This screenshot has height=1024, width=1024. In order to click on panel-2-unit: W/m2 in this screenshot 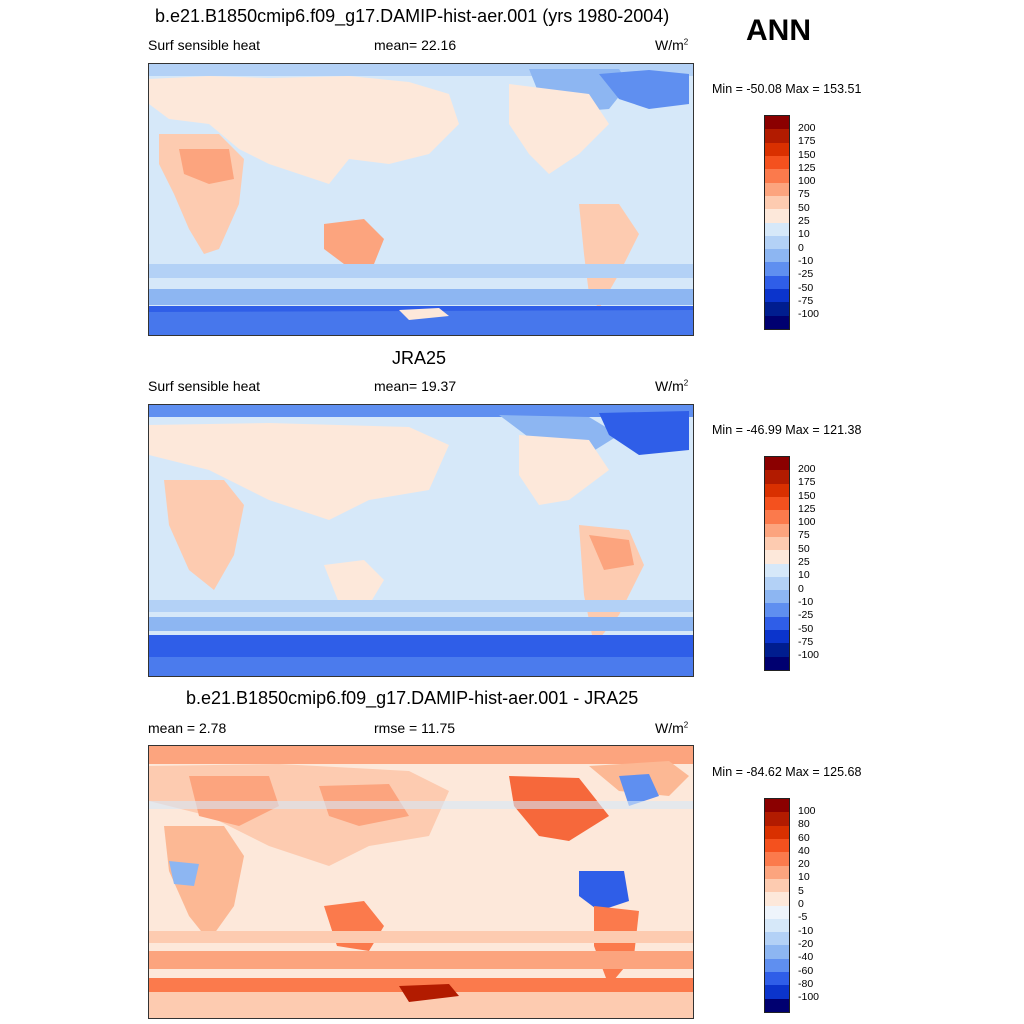, I will do `click(672, 386)`.